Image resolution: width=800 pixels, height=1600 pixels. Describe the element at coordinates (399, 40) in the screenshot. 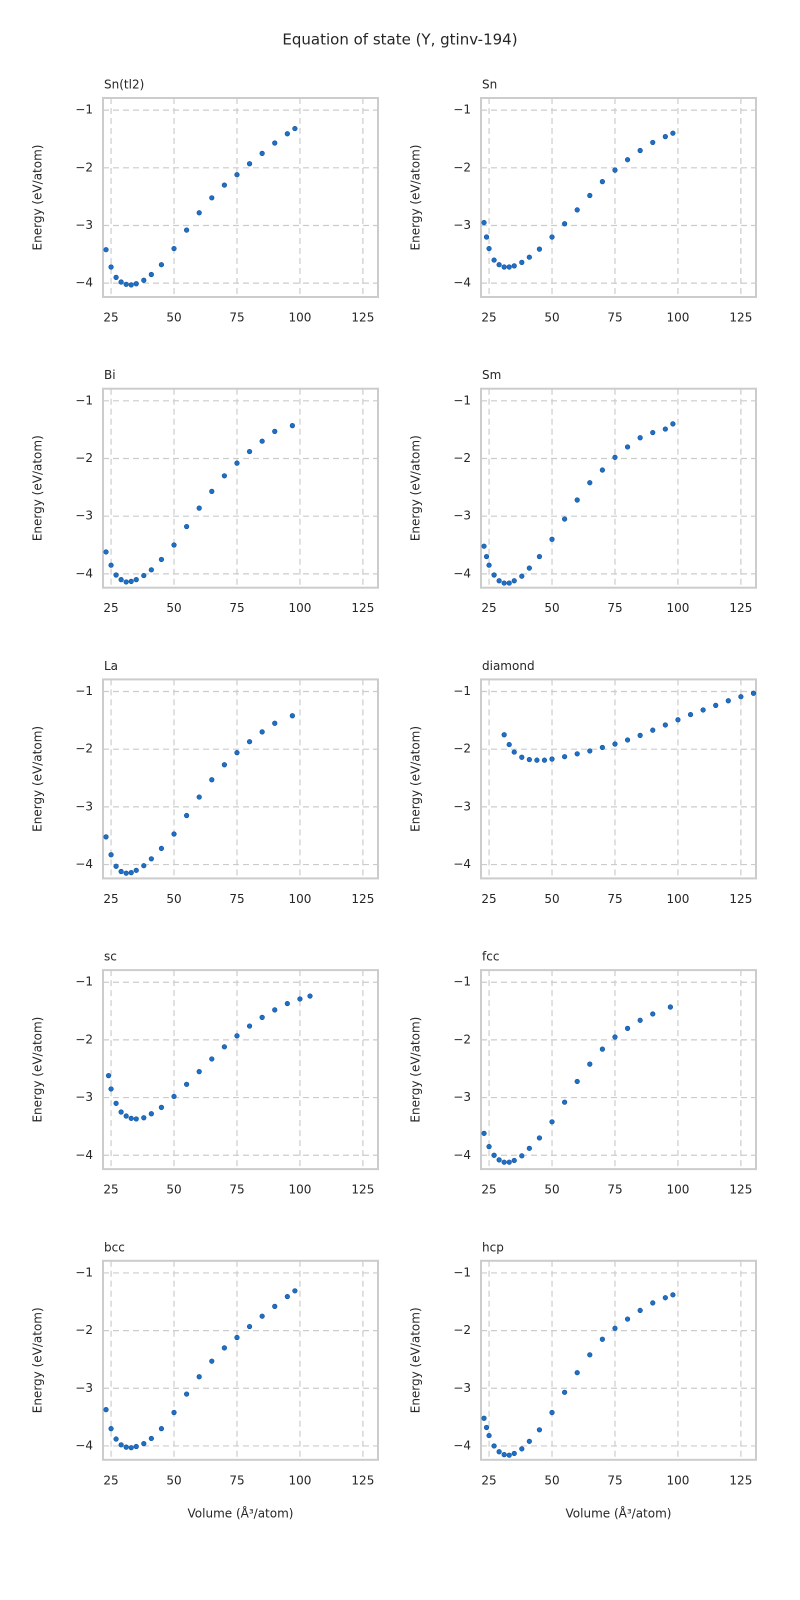

I see `figure-title: Equation of state (Y, gtinv-194)` at that location.